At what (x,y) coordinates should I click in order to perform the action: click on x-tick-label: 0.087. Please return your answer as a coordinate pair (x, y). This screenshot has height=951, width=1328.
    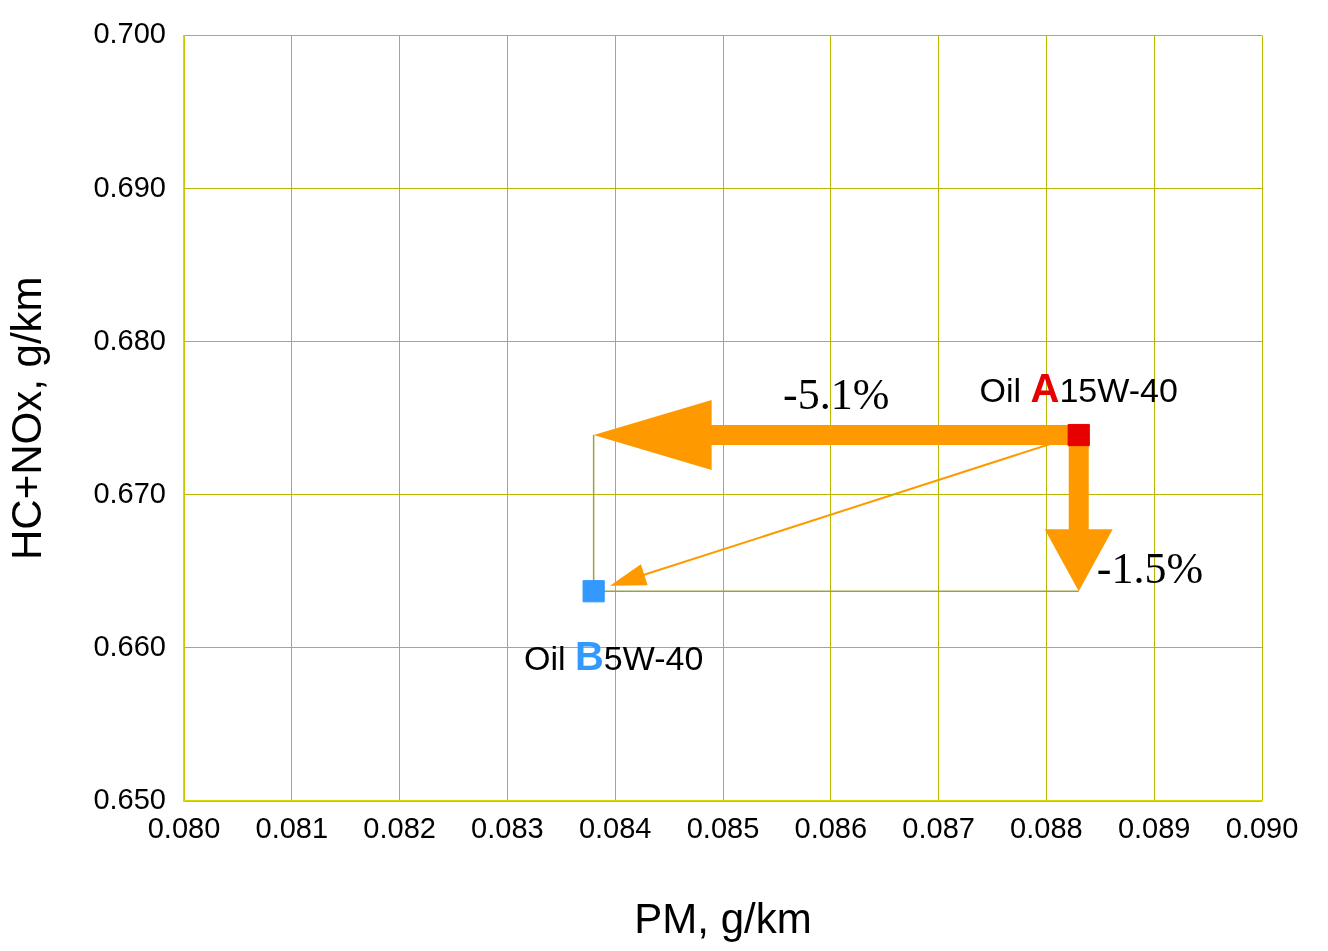
    Looking at the image, I should click on (938, 828).